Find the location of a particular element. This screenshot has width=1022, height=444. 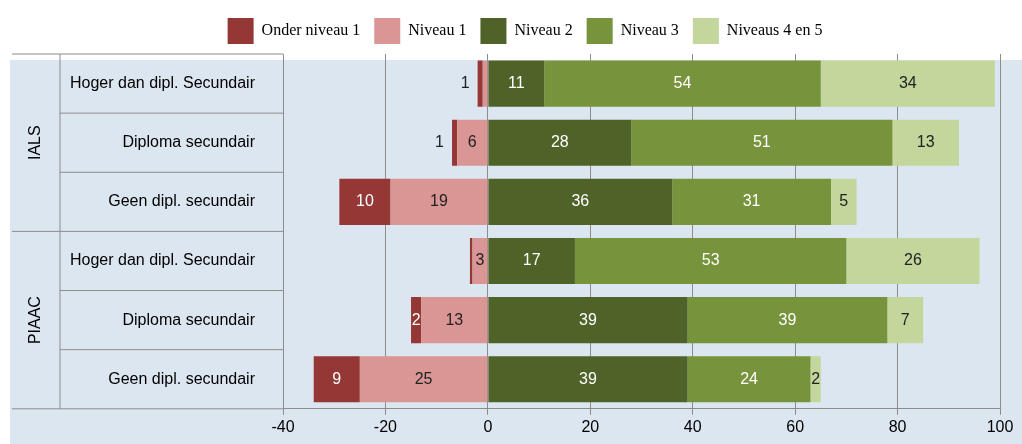

legend-label: Niveau 3 is located at coordinates (649, 30).